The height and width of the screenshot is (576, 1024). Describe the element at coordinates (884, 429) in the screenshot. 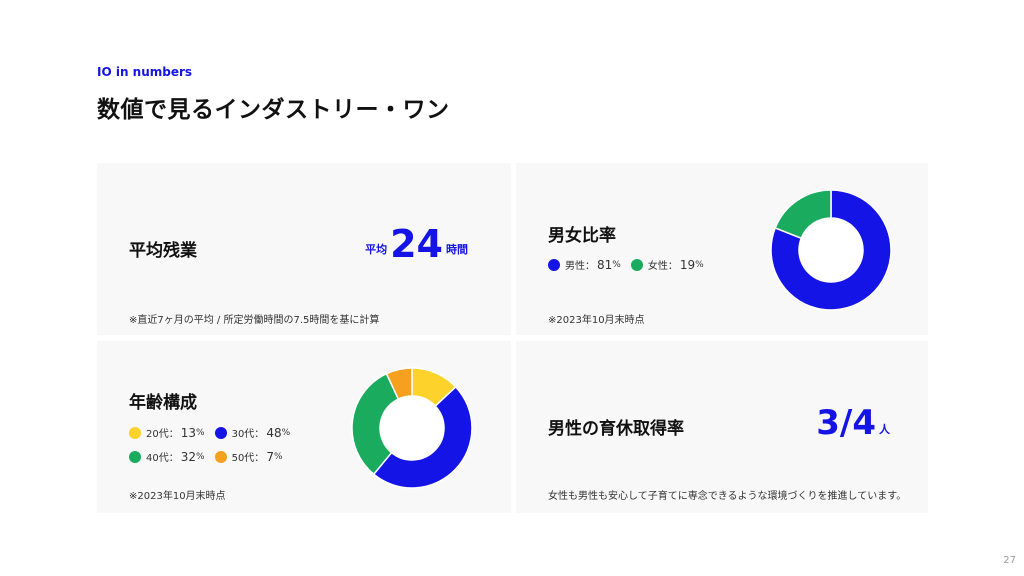

I see `stat-unit: 人` at that location.